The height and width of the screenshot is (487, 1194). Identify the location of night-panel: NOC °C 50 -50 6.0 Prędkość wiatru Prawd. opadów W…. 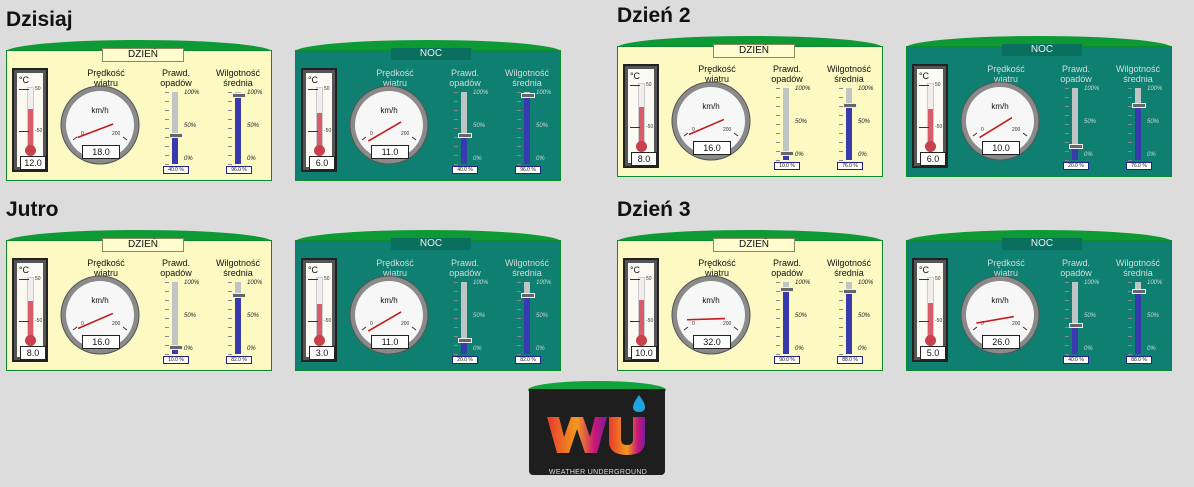
(428, 110).